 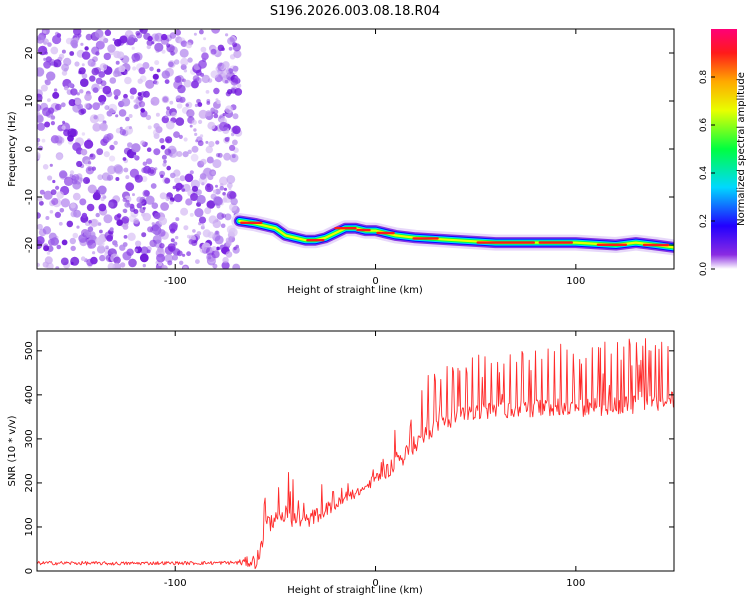 What do you see at coordinates (704, 77) in the screenshot?
I see `colorbar-tick-label: 0.8` at bounding box center [704, 77].